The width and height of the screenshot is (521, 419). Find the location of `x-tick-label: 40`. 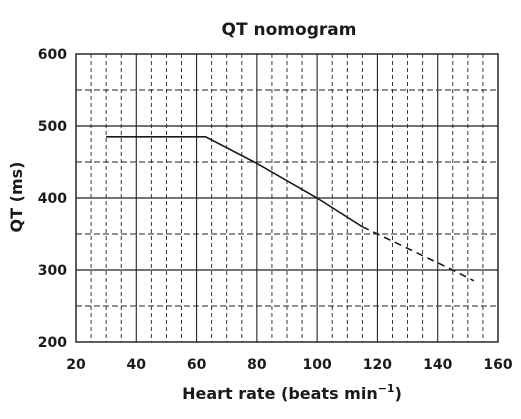

x-tick-label: 40 is located at coordinates (137, 365).